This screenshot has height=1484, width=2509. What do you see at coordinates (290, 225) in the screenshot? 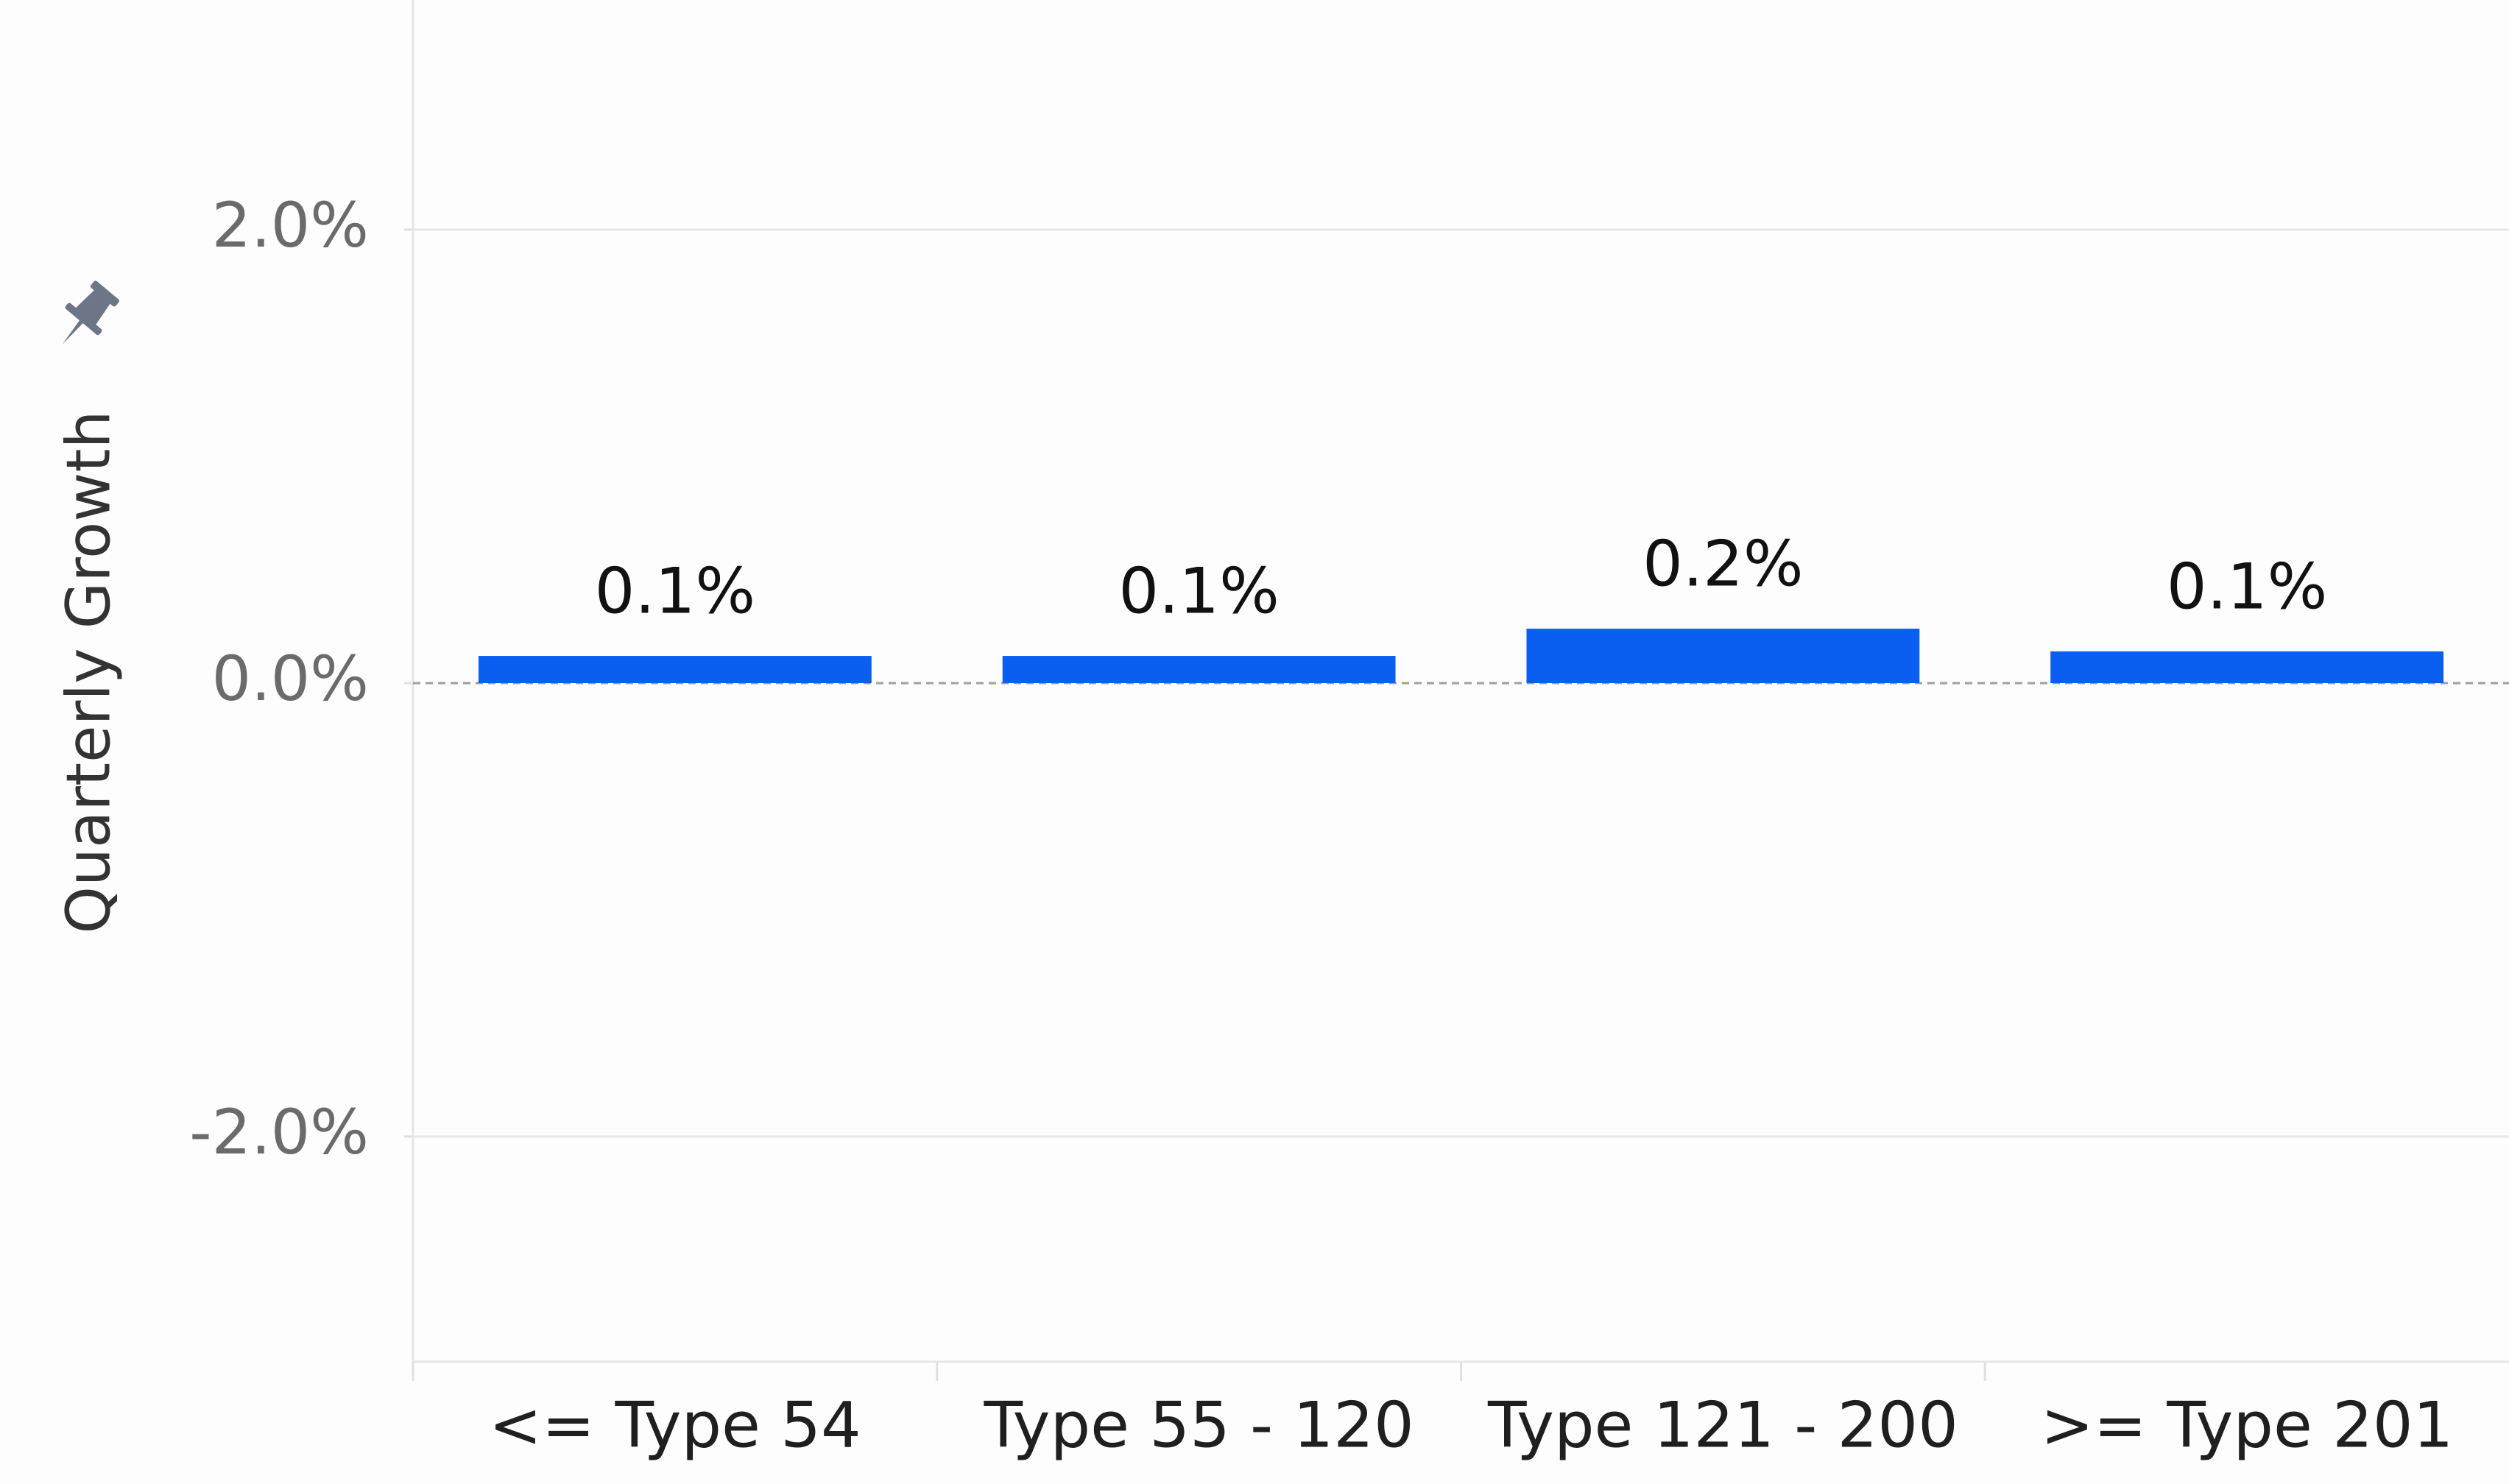
I see `y-tick-label: 2.0%` at bounding box center [290, 225].